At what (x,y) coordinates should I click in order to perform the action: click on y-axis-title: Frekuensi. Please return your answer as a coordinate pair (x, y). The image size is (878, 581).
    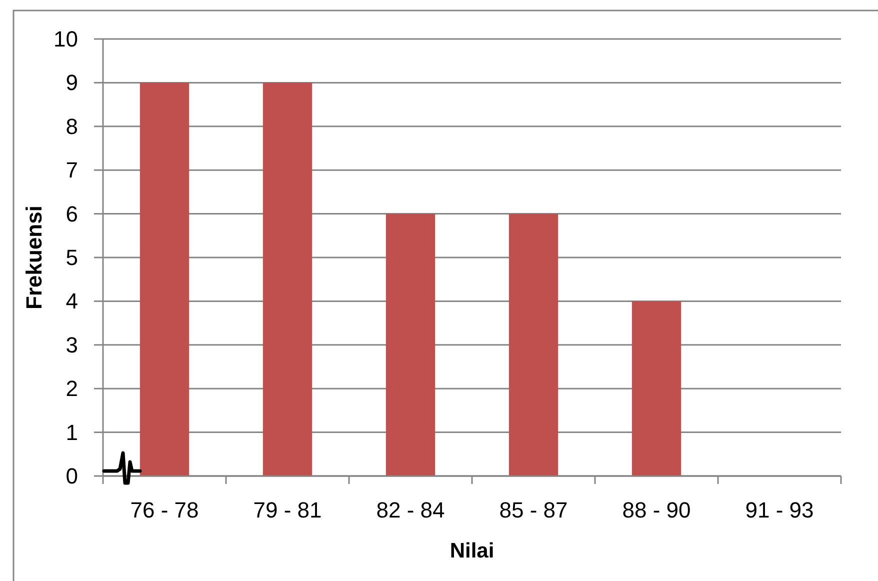
    Looking at the image, I should click on (34, 258).